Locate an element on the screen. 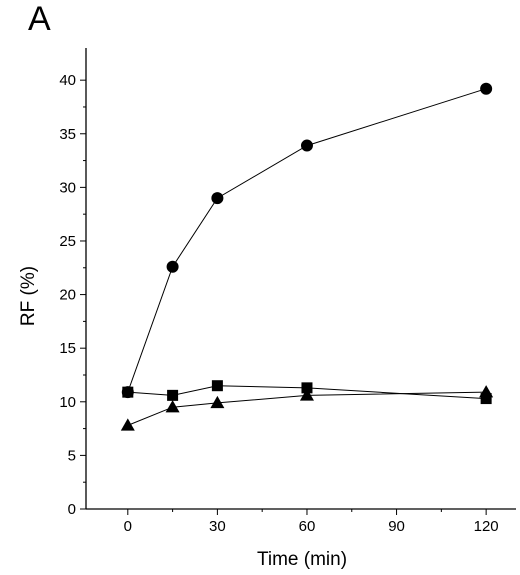 This screenshot has height=575, width=520. x-tick-label: 90 is located at coordinates (396, 526).